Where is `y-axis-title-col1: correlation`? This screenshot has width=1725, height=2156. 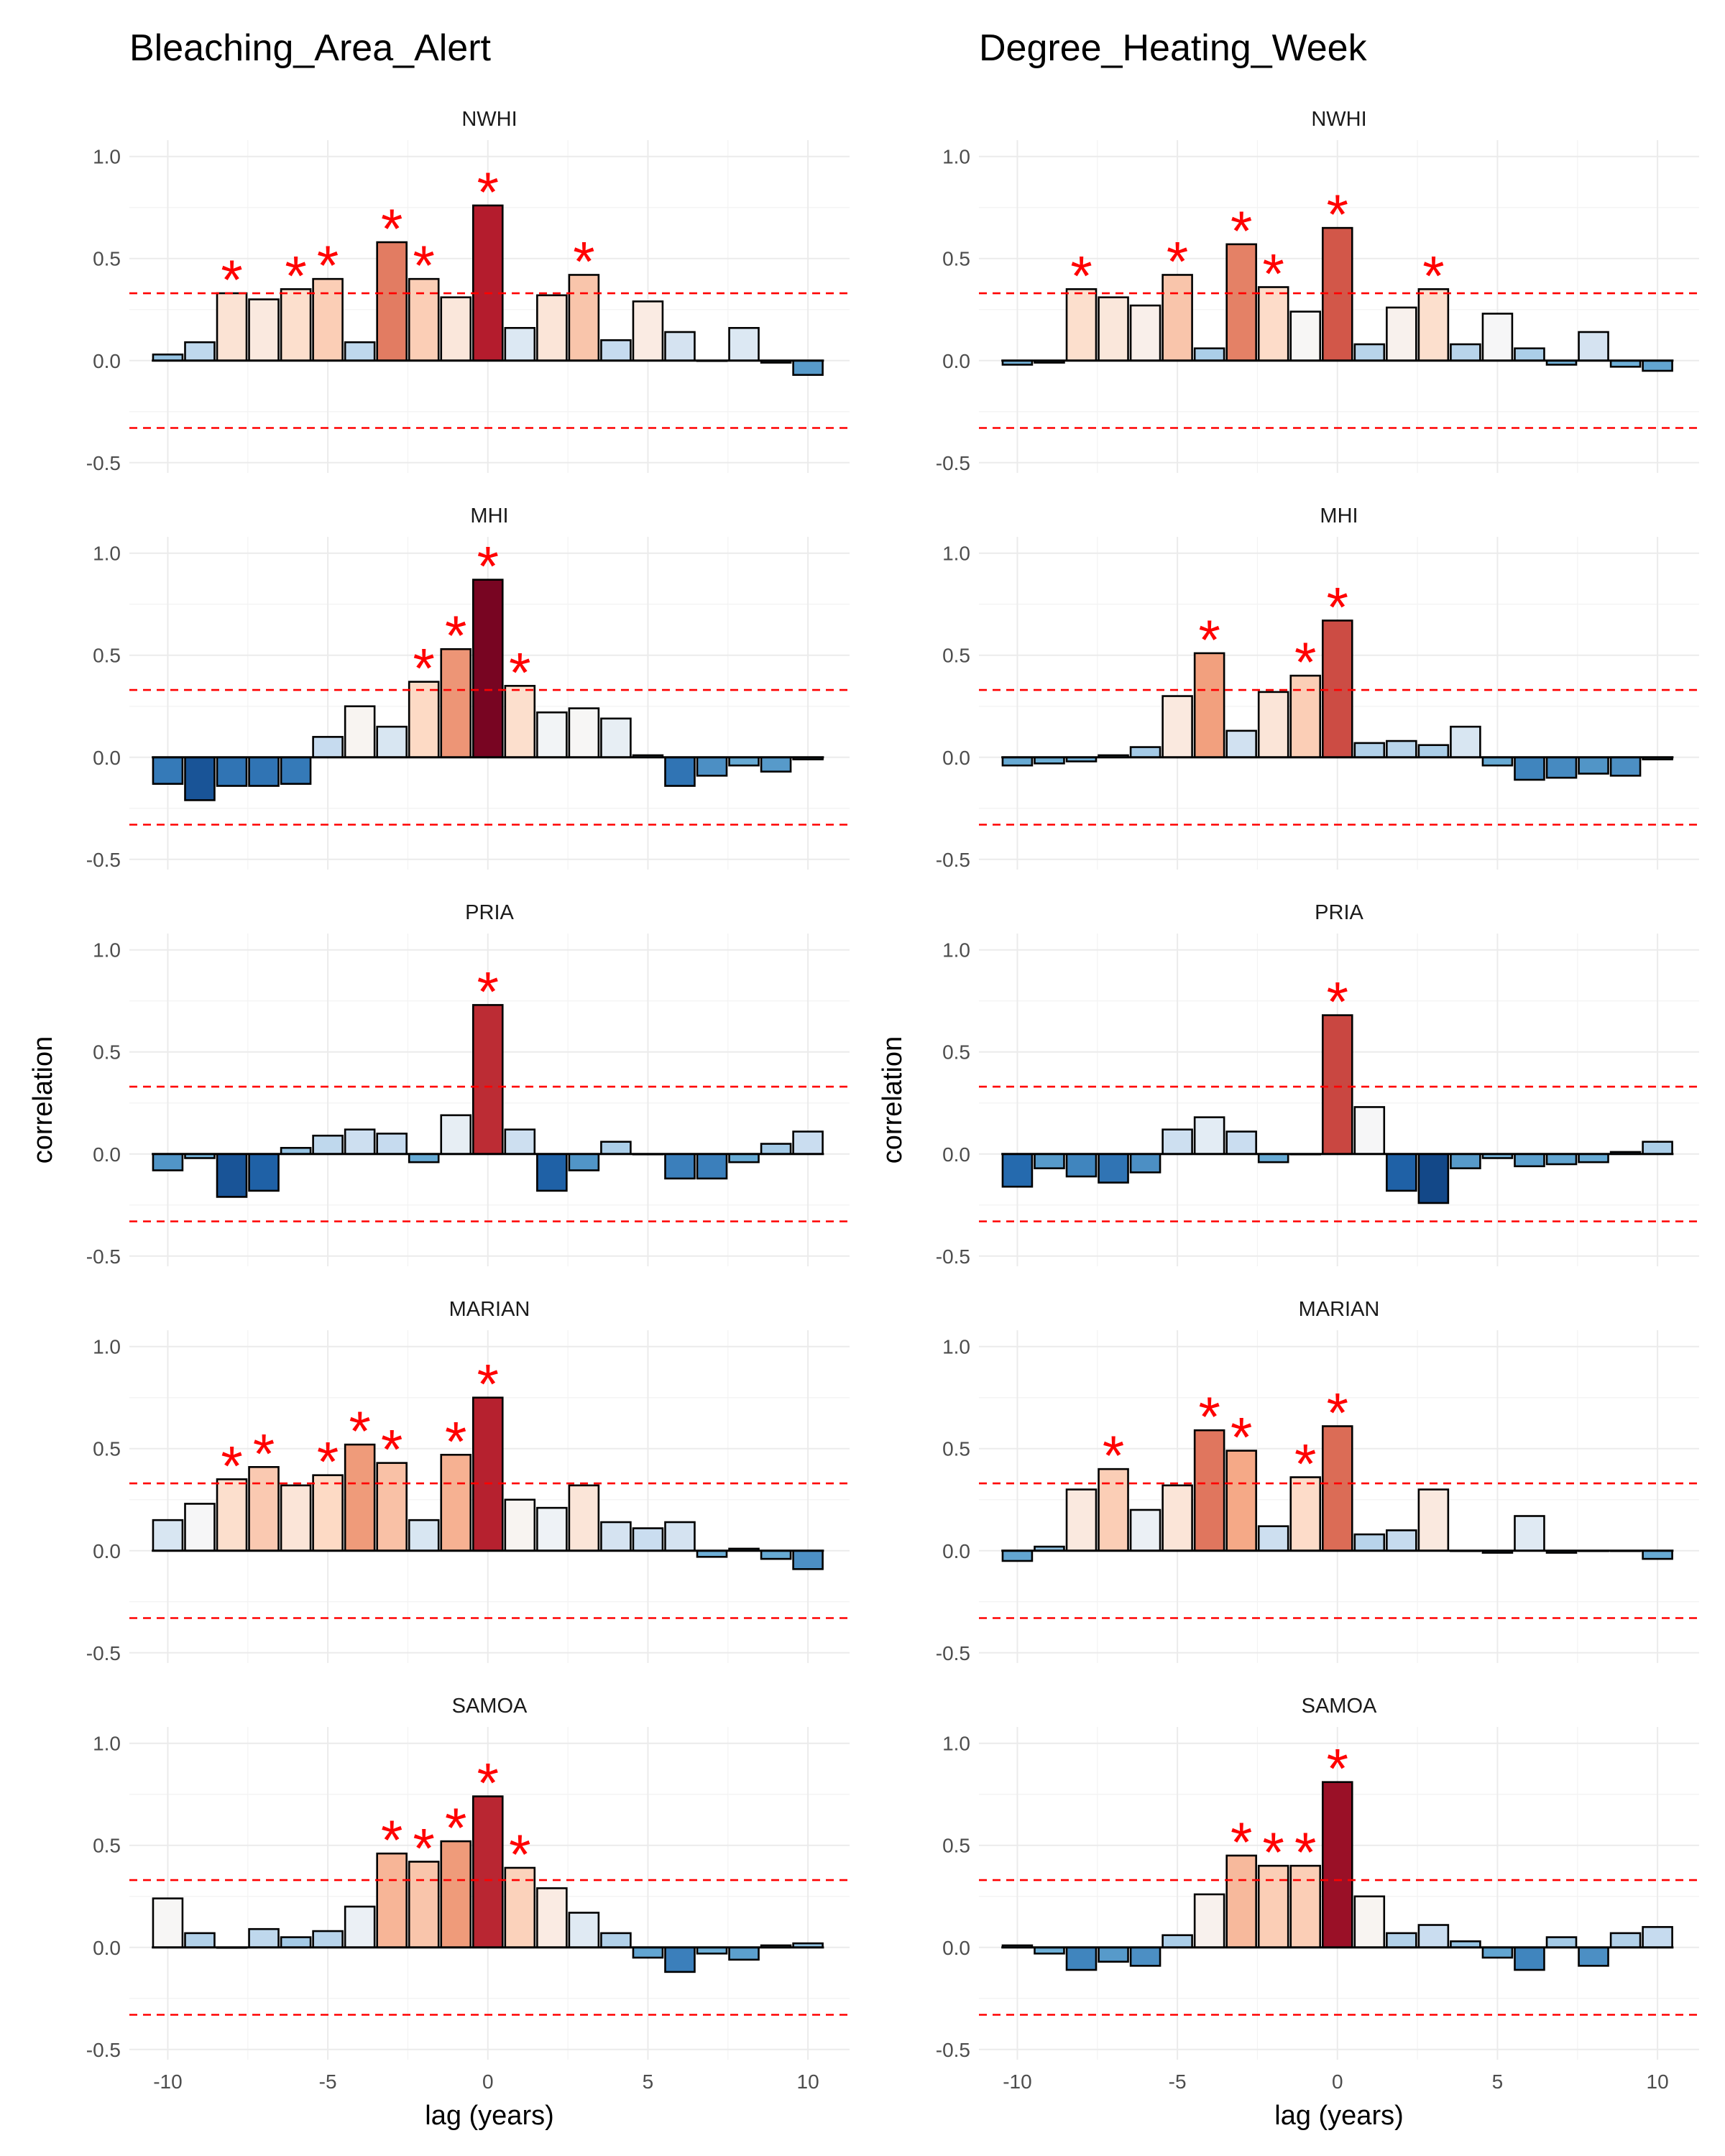
y-axis-title-col1: correlation is located at coordinates (43, 1100).